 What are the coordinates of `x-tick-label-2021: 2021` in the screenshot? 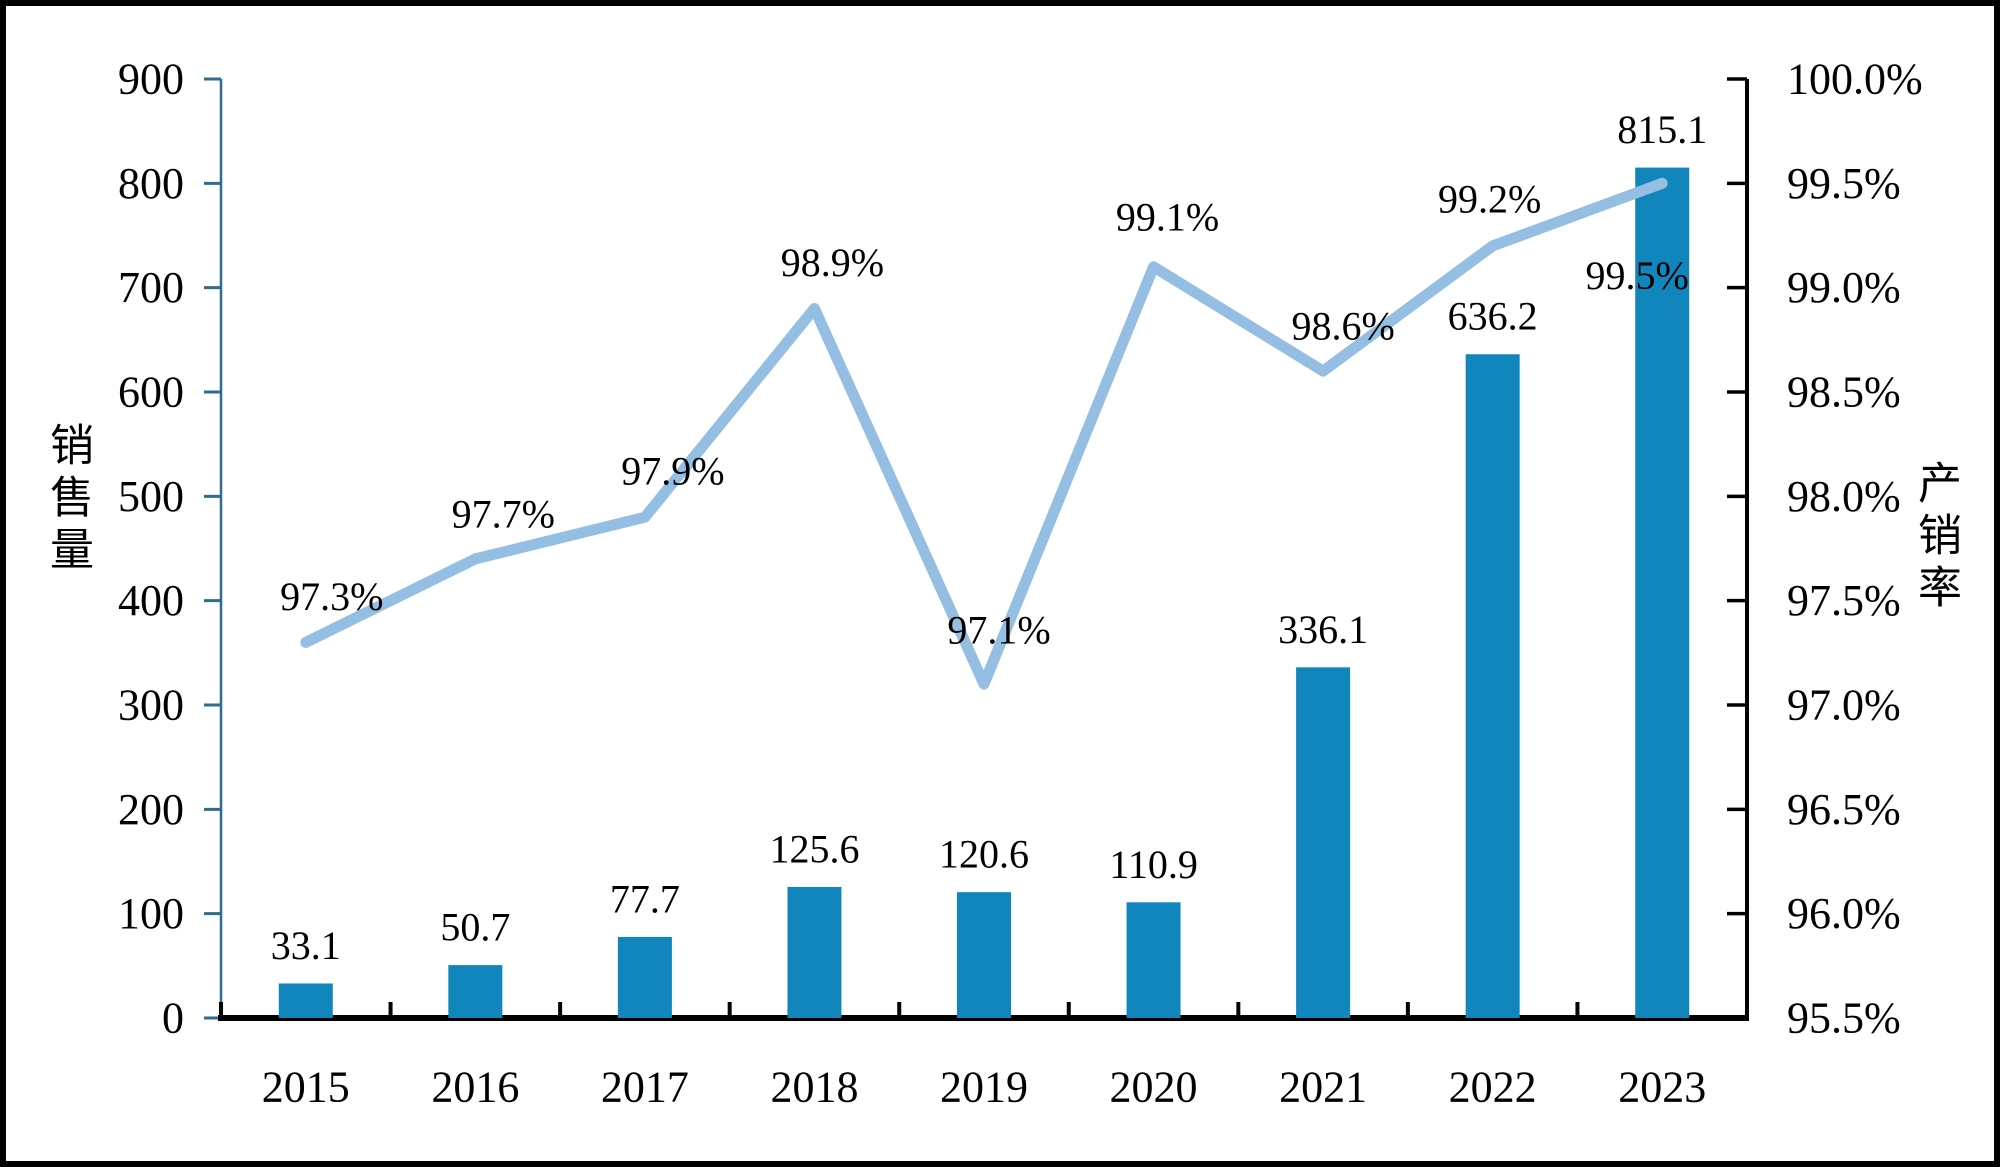 It's located at (1323, 1087).